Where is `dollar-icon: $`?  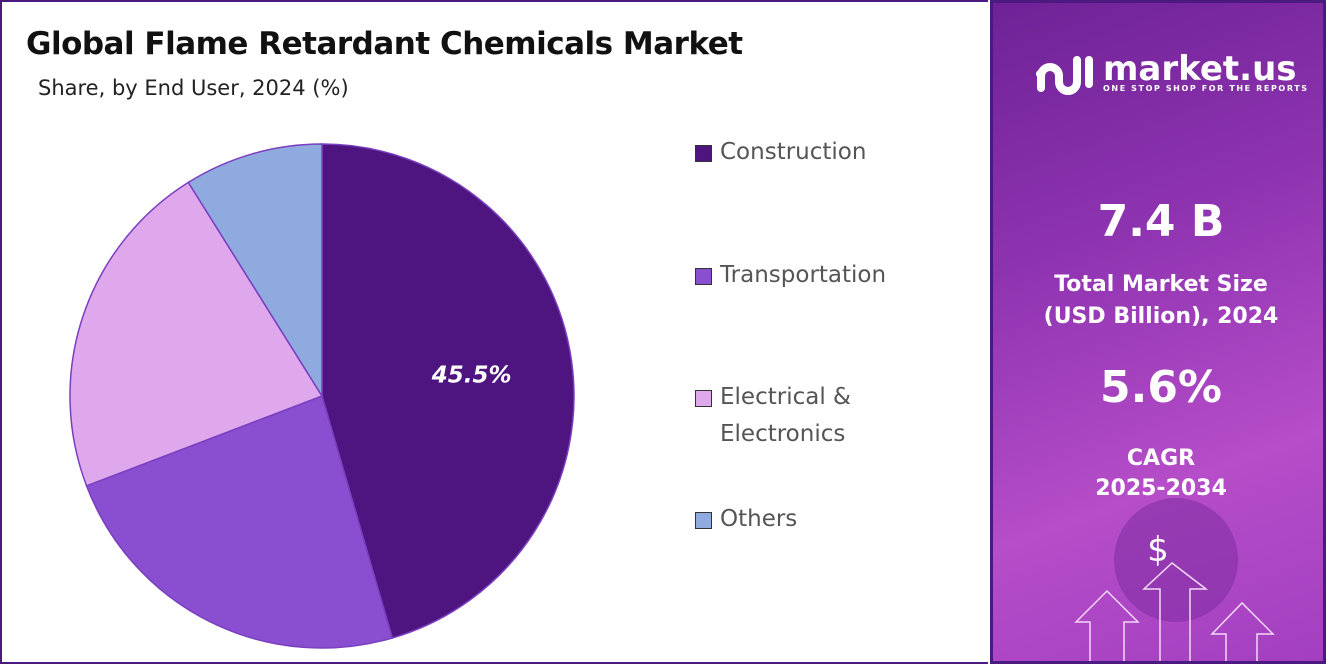
dollar-icon: $ is located at coordinates (1158, 550).